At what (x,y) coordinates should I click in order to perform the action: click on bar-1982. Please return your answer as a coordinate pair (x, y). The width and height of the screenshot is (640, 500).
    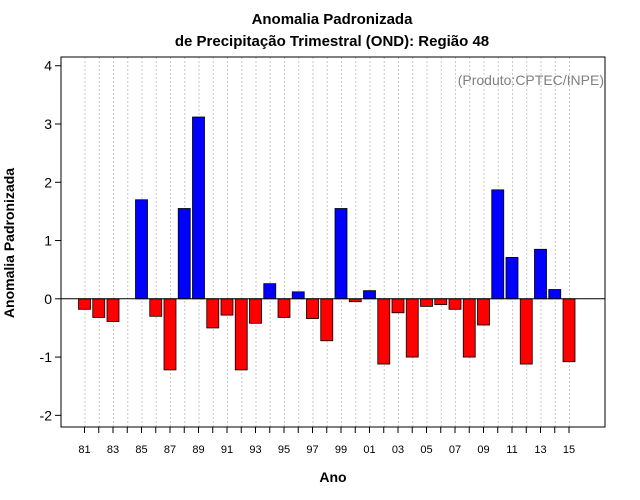
    Looking at the image, I should click on (99, 308).